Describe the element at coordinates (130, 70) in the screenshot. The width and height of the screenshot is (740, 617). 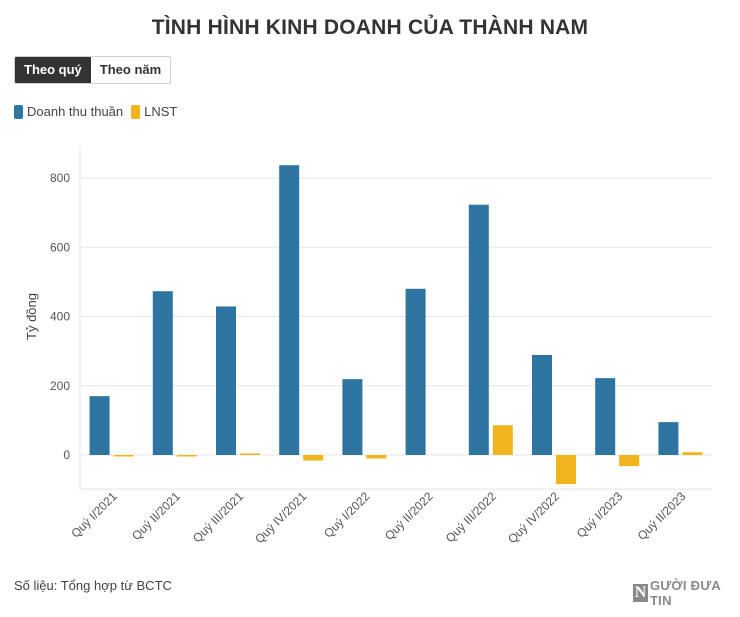
I see `tab-yearly: Theo năm` at that location.